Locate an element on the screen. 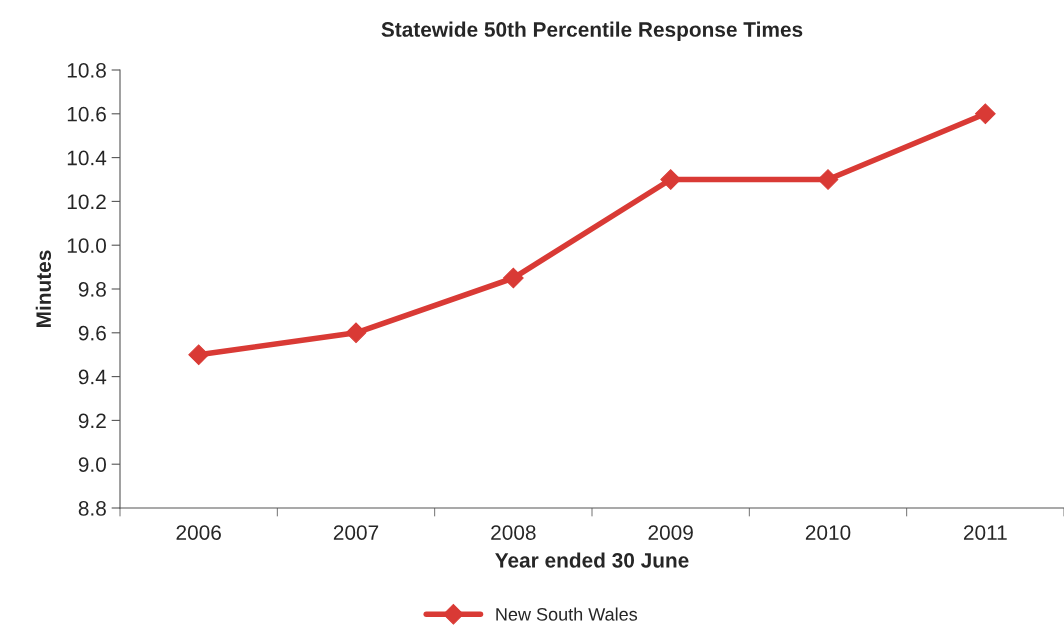  y-tick-label: 9.4 is located at coordinates (92, 377).